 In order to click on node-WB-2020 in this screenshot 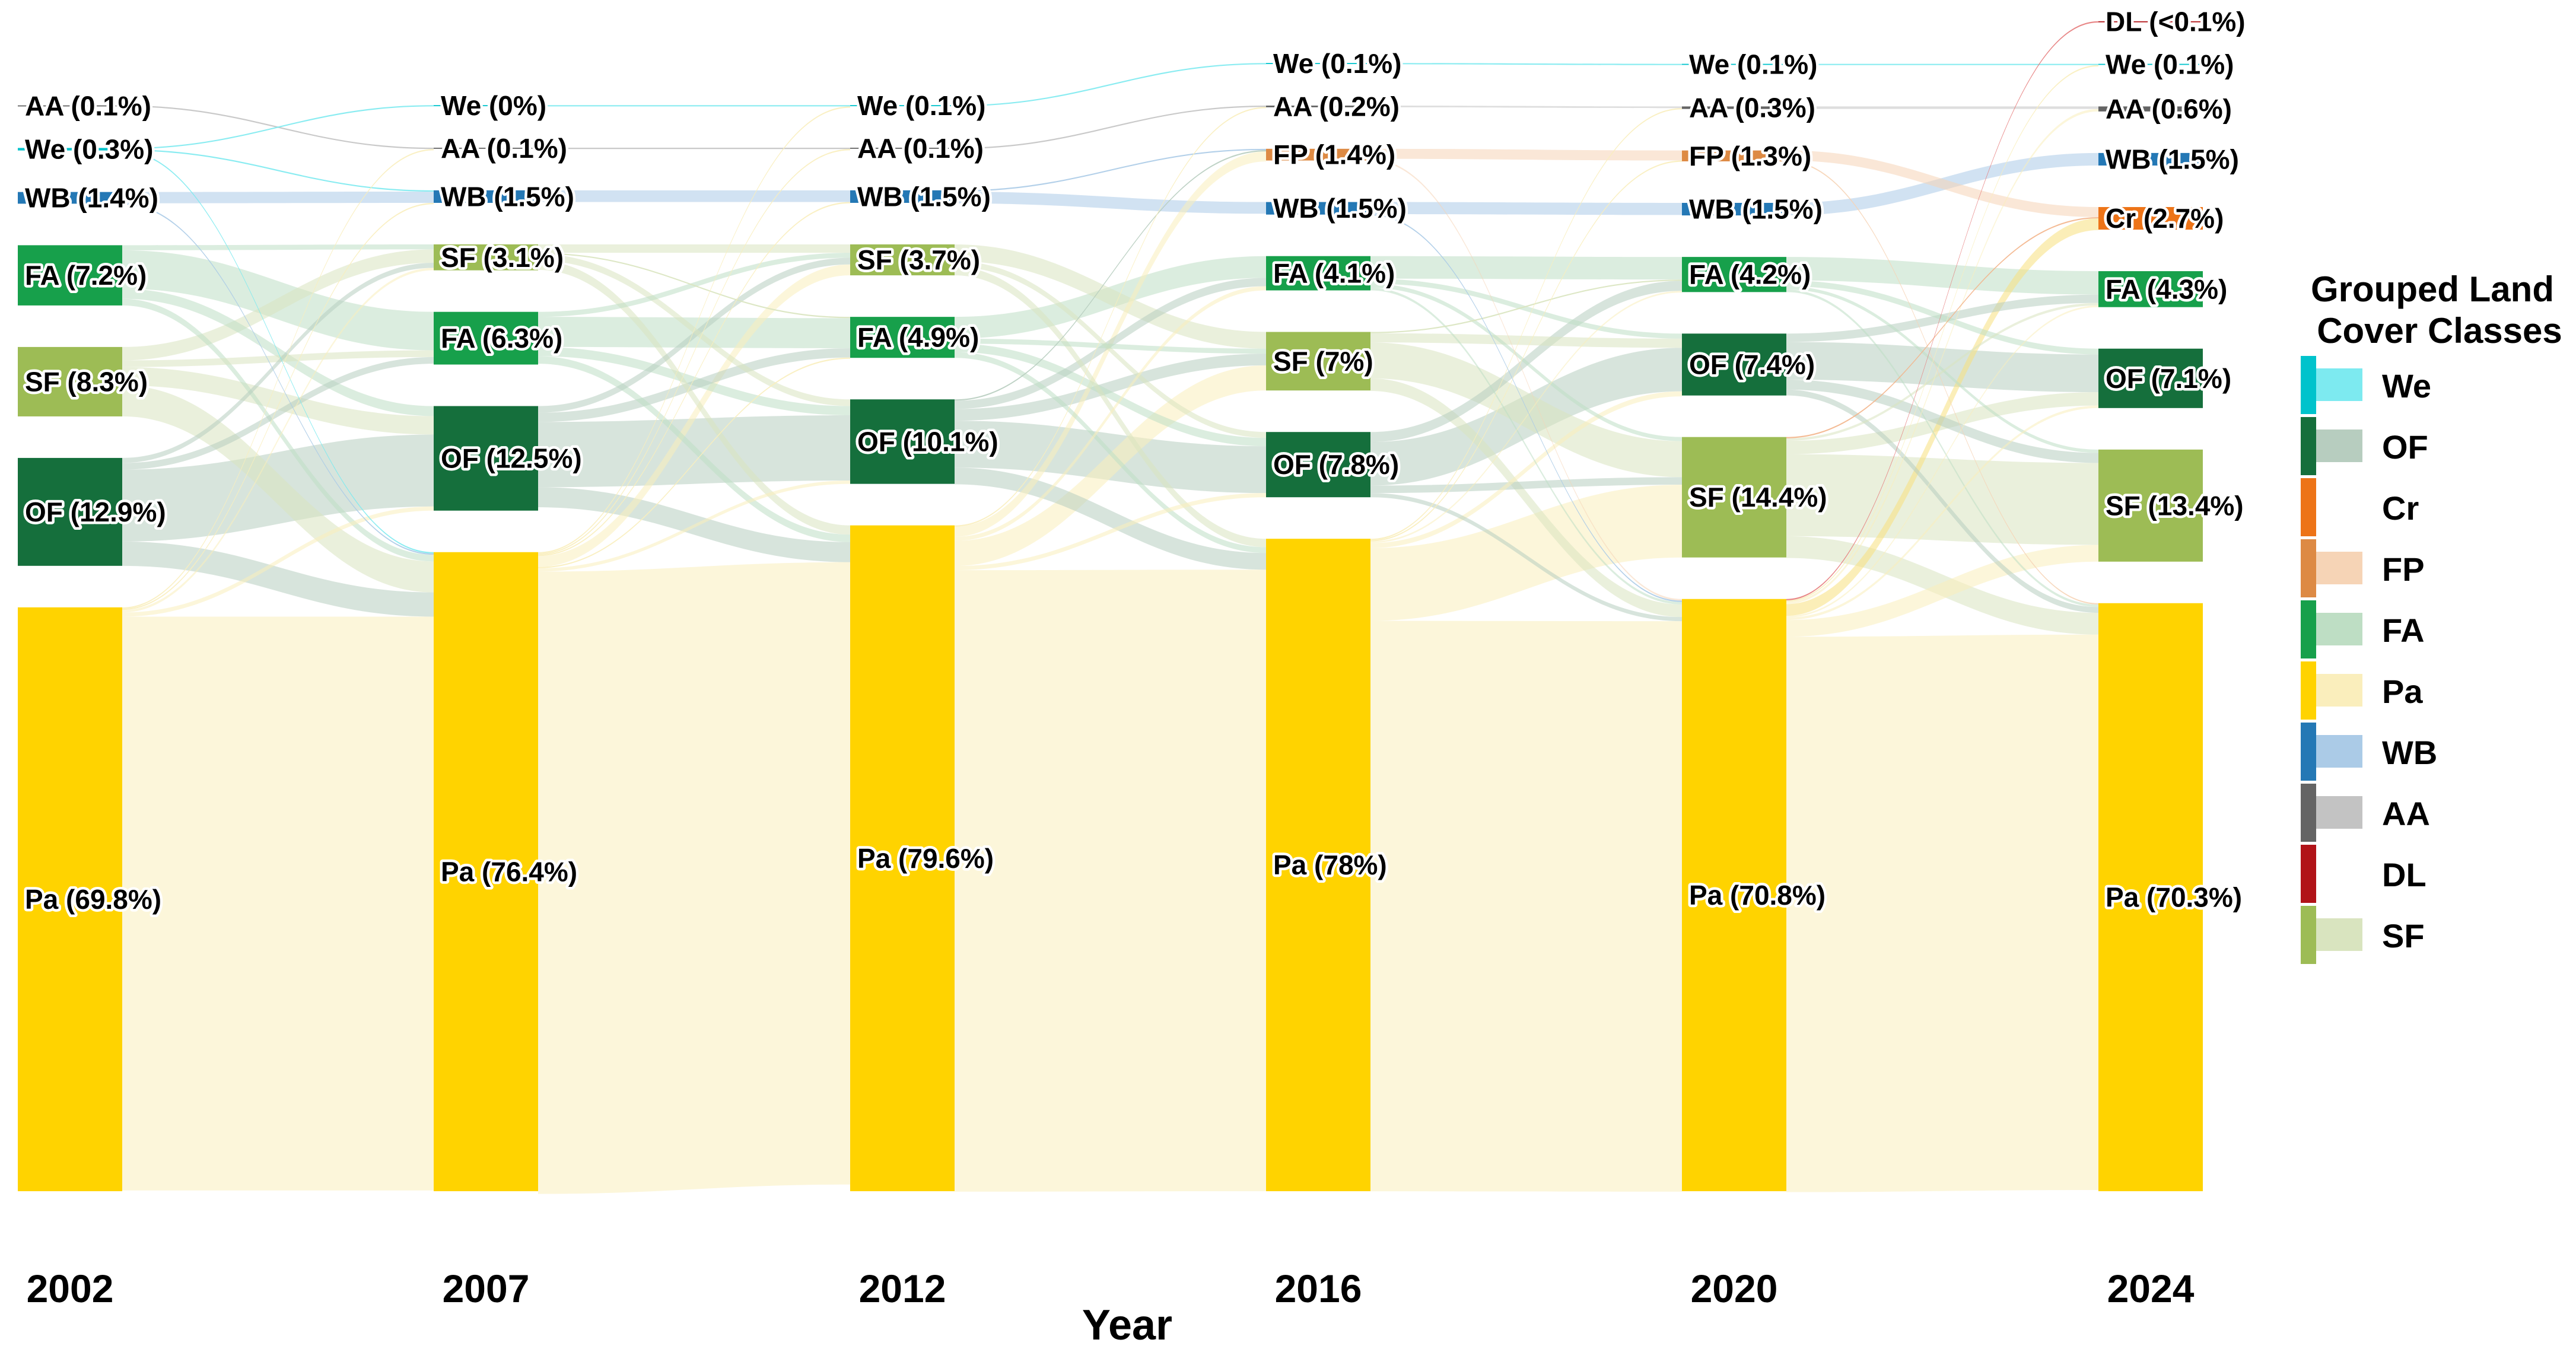, I will do `click(1734, 209)`.